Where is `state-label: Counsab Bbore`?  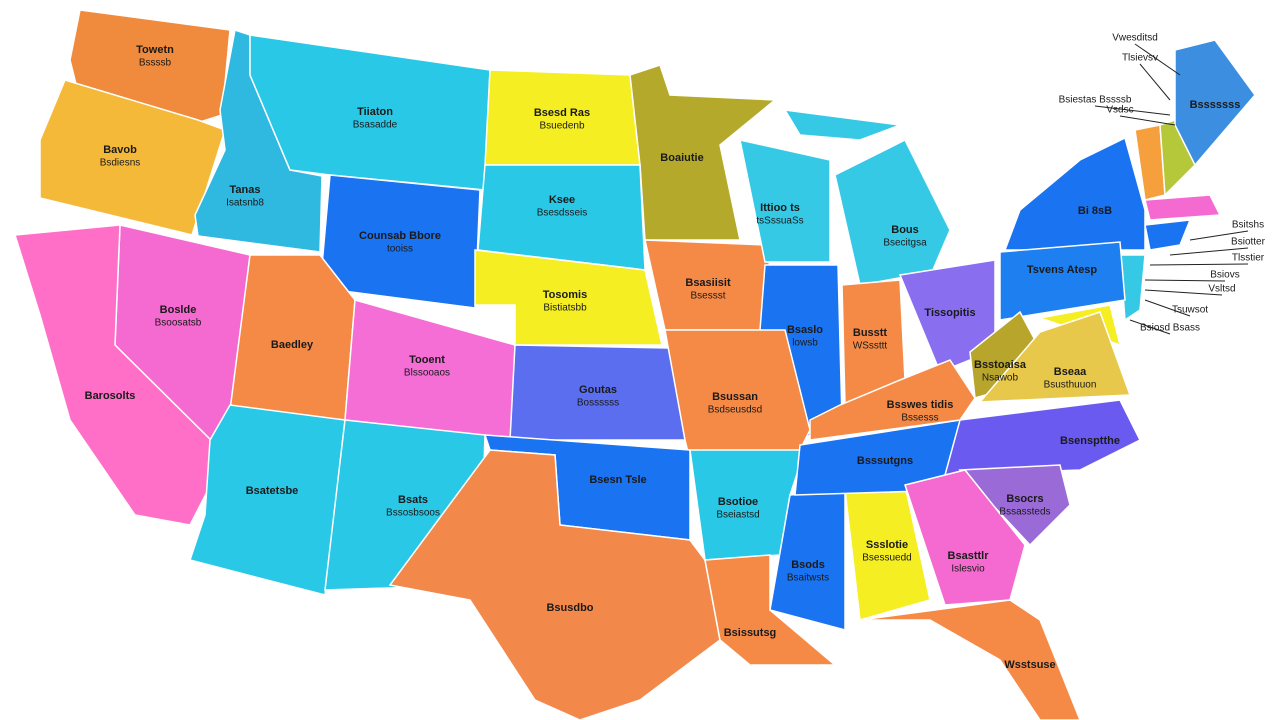 state-label: Counsab Bbore is located at coordinates (400, 236).